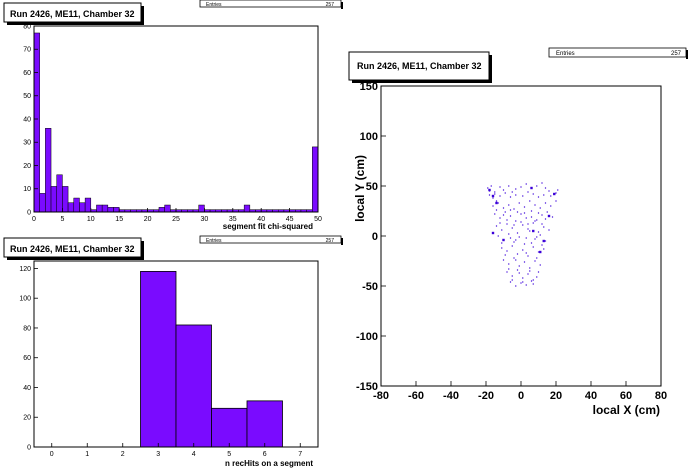  Describe the element at coordinates (290, 219) in the screenshot. I see `chi2-xtick-label: 45` at that location.